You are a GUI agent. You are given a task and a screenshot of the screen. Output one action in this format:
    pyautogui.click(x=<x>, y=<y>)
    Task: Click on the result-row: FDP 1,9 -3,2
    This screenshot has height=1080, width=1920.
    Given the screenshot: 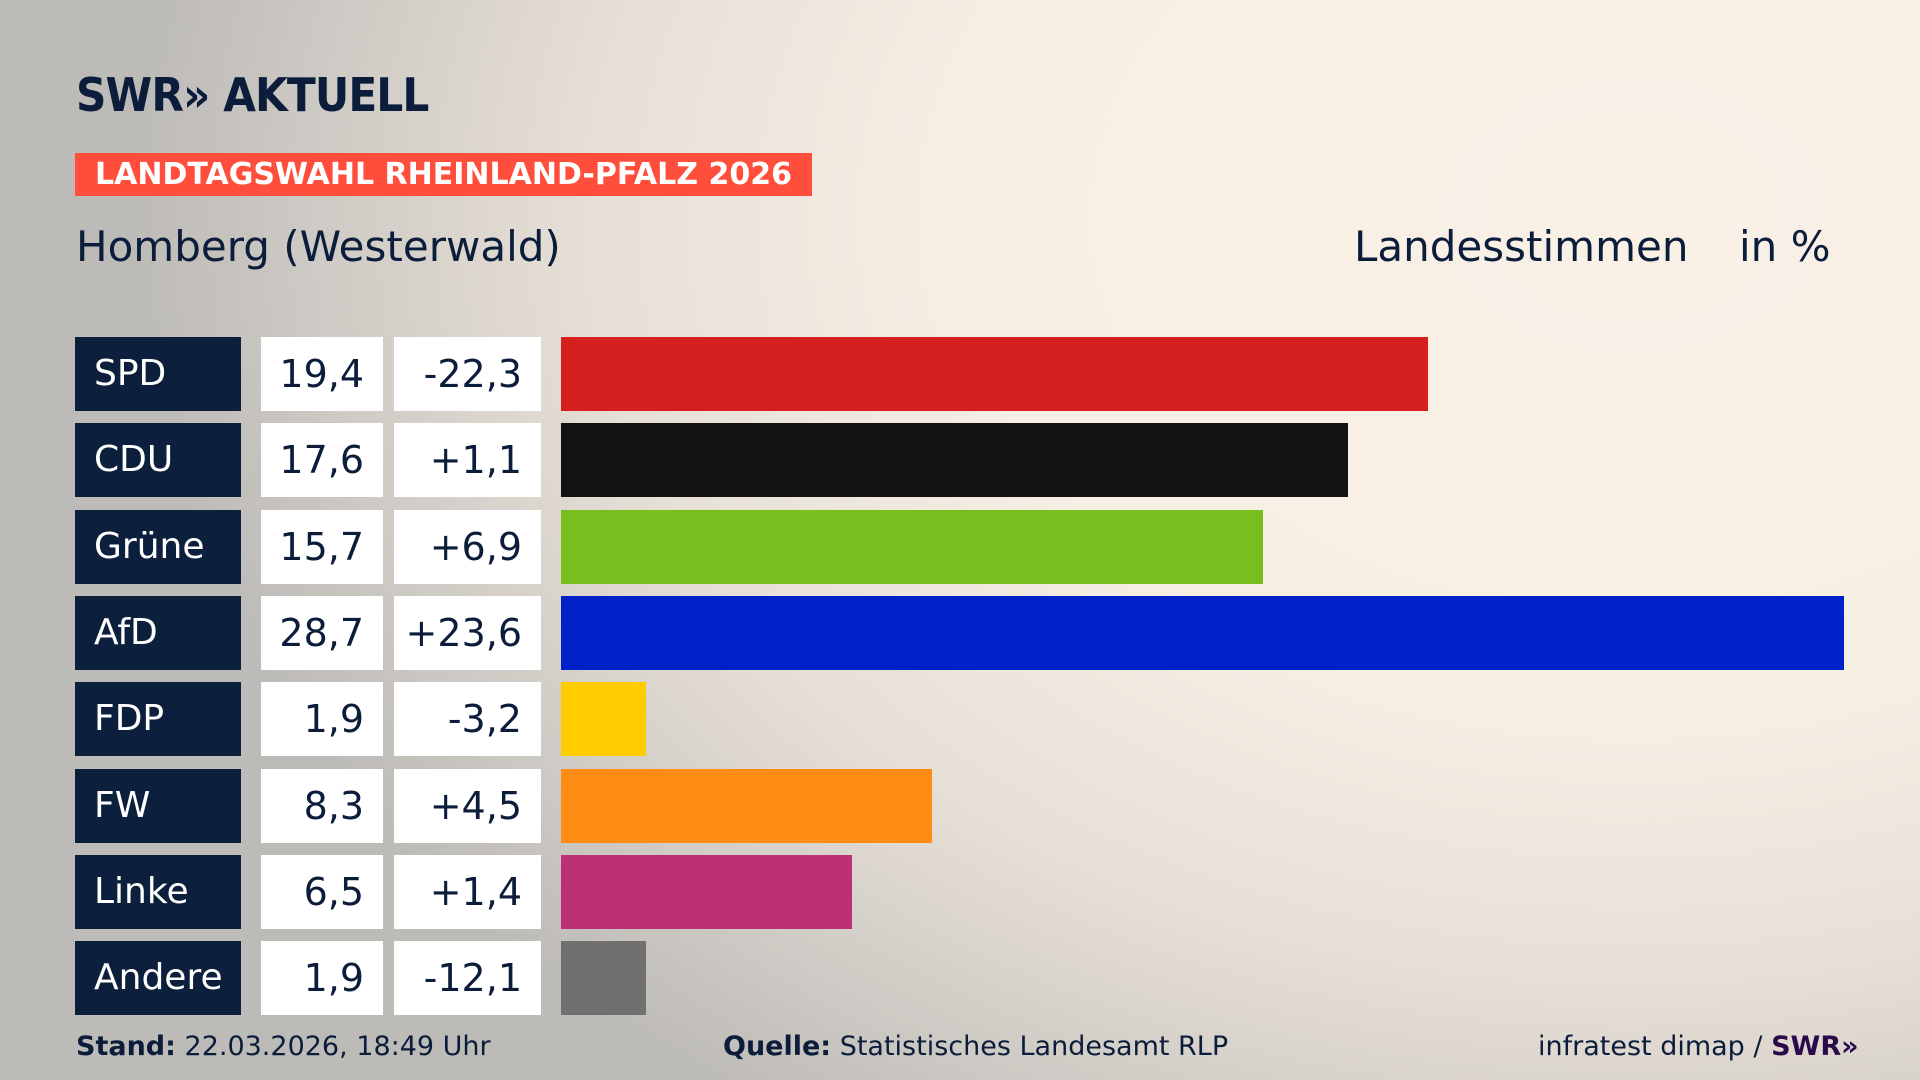 What is the action you would take?
    pyautogui.click(x=960, y=719)
    